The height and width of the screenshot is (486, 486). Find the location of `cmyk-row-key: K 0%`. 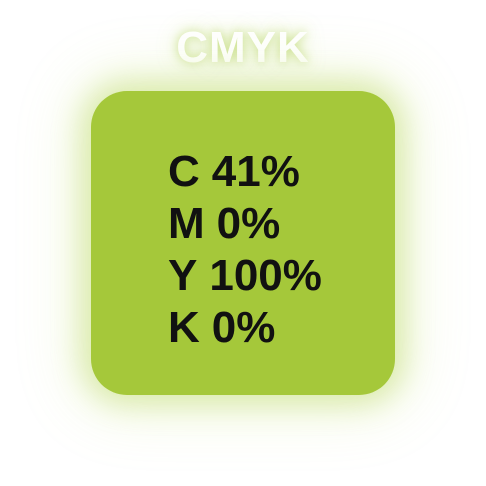

cmyk-row-key: K 0% is located at coordinates (245, 328).